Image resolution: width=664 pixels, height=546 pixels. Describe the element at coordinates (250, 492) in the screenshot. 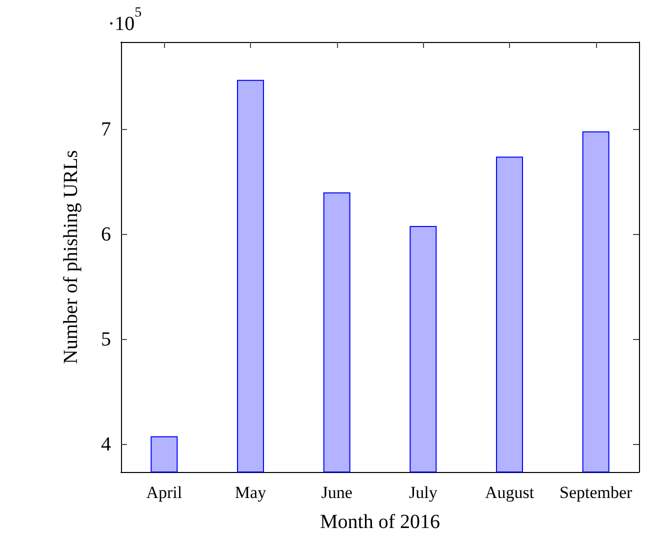

I see `x-tick-label: May` at that location.